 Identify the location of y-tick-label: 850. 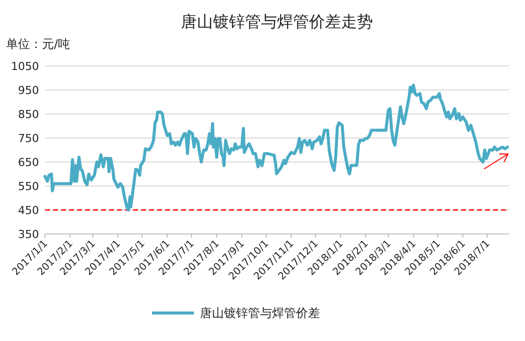
(28, 114).